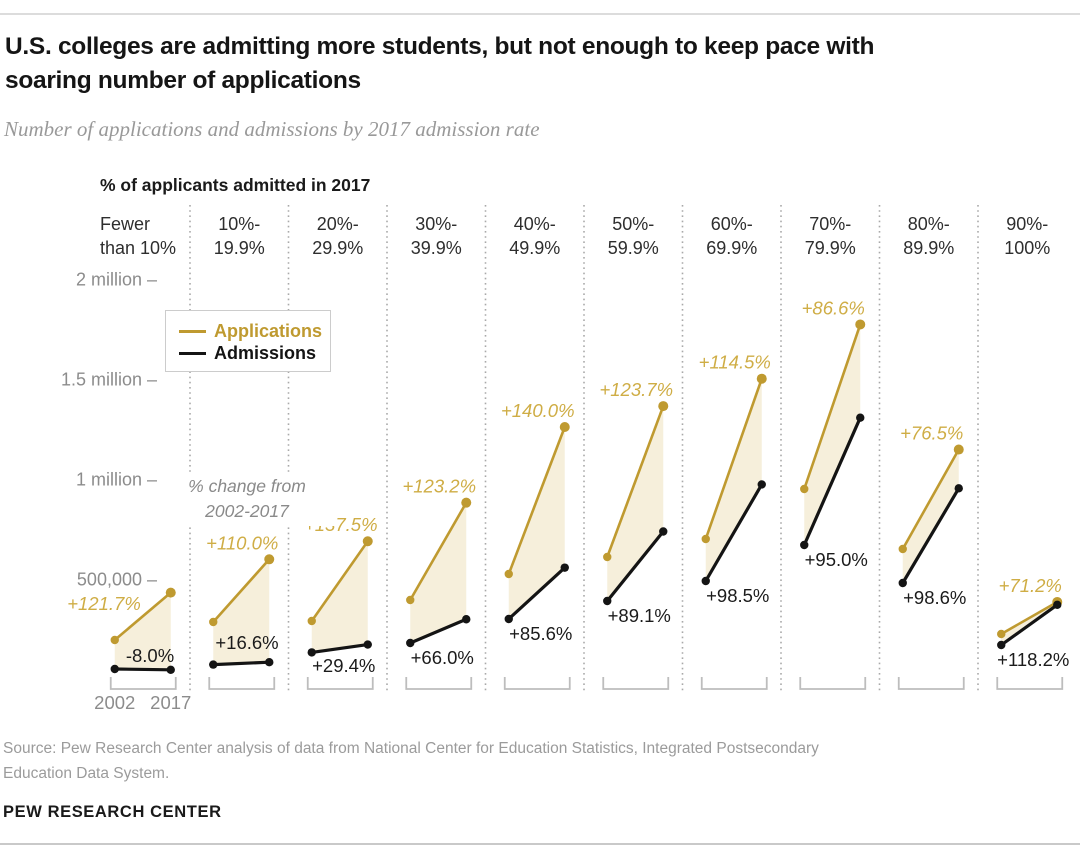 The width and height of the screenshot is (1080, 859). What do you see at coordinates (247, 486) in the screenshot?
I see `pct-change-annotation-line1: % change from` at bounding box center [247, 486].